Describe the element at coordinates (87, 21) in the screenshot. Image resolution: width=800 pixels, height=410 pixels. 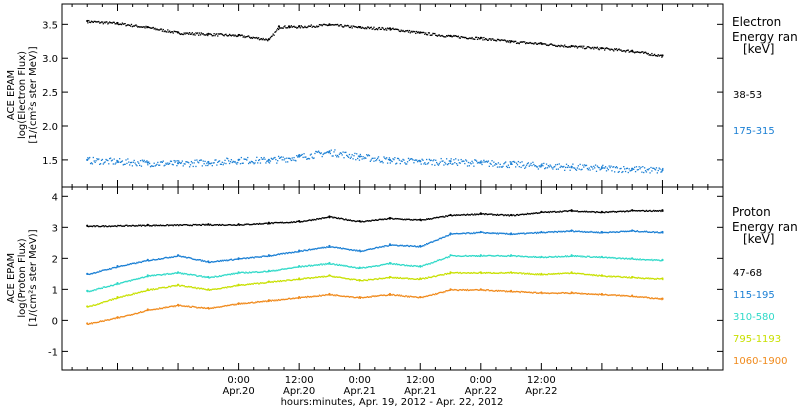
I see `electron-anchor-point` at that location.